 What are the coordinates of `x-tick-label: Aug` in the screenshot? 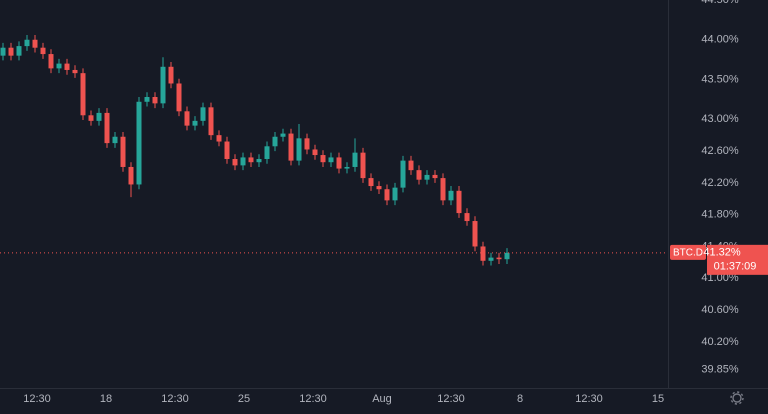 It's located at (382, 399).